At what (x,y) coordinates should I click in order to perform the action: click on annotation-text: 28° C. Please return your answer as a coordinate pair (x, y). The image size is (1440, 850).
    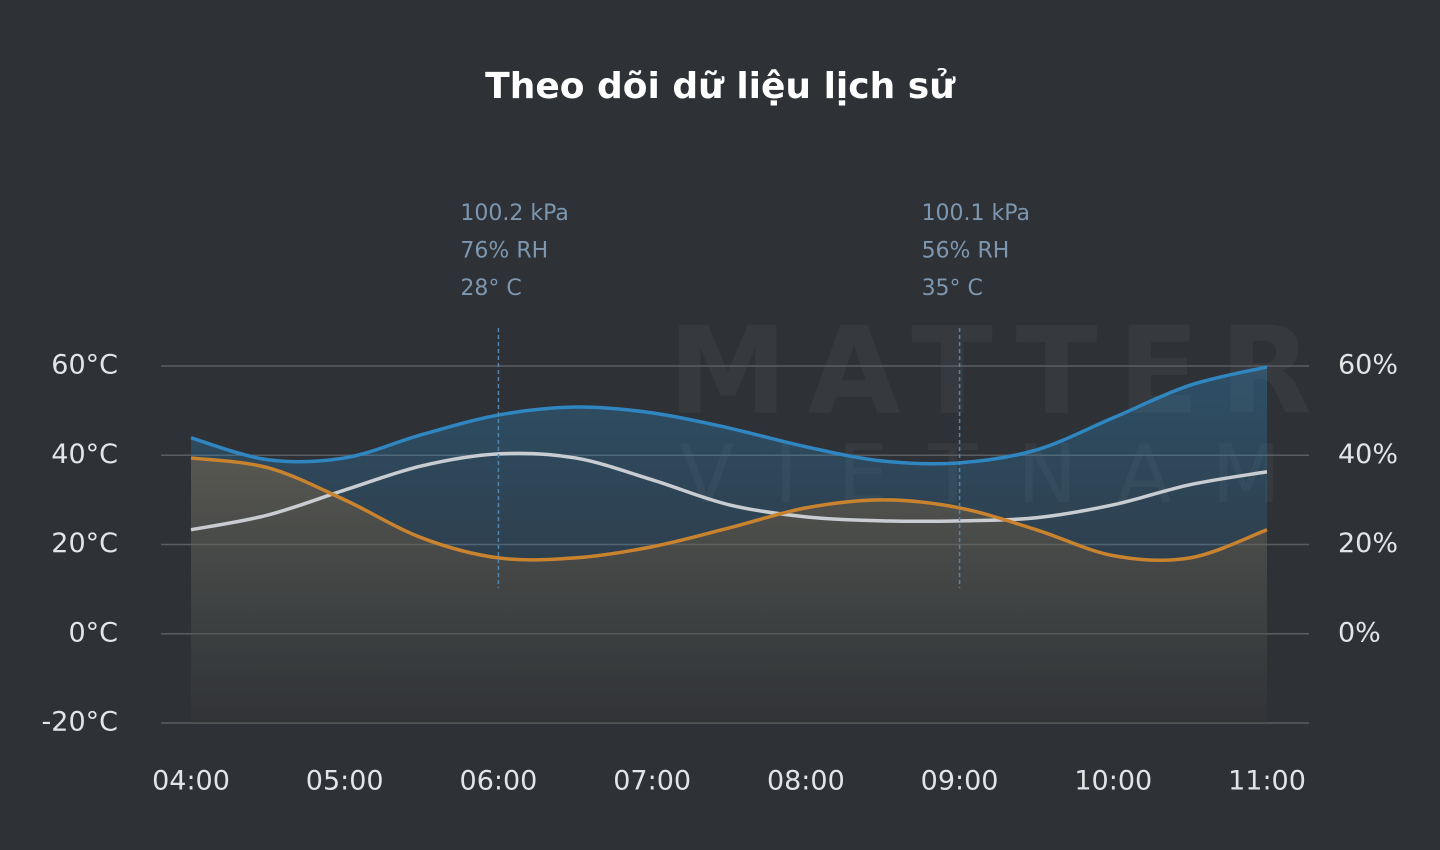
    Looking at the image, I should click on (490, 288).